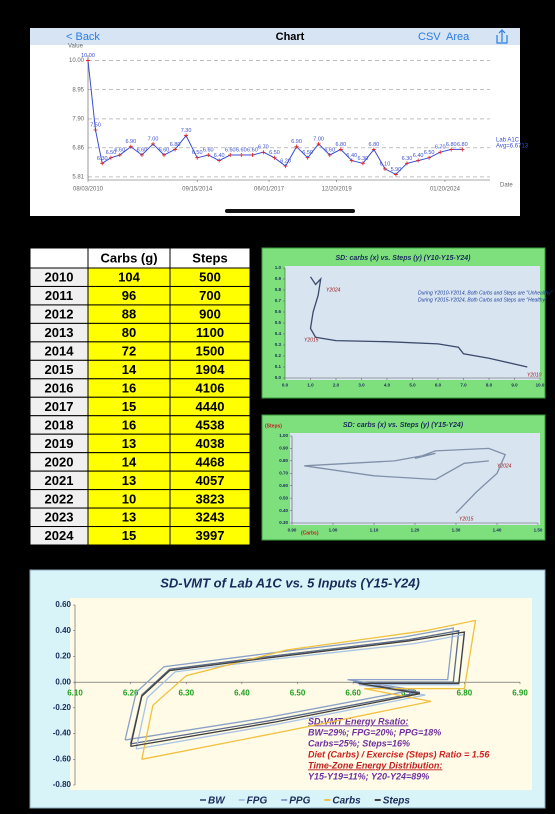 The width and height of the screenshot is (555, 814). Describe the element at coordinates (438, 385) in the screenshot. I see `x-tick-label: 6.0` at that location.